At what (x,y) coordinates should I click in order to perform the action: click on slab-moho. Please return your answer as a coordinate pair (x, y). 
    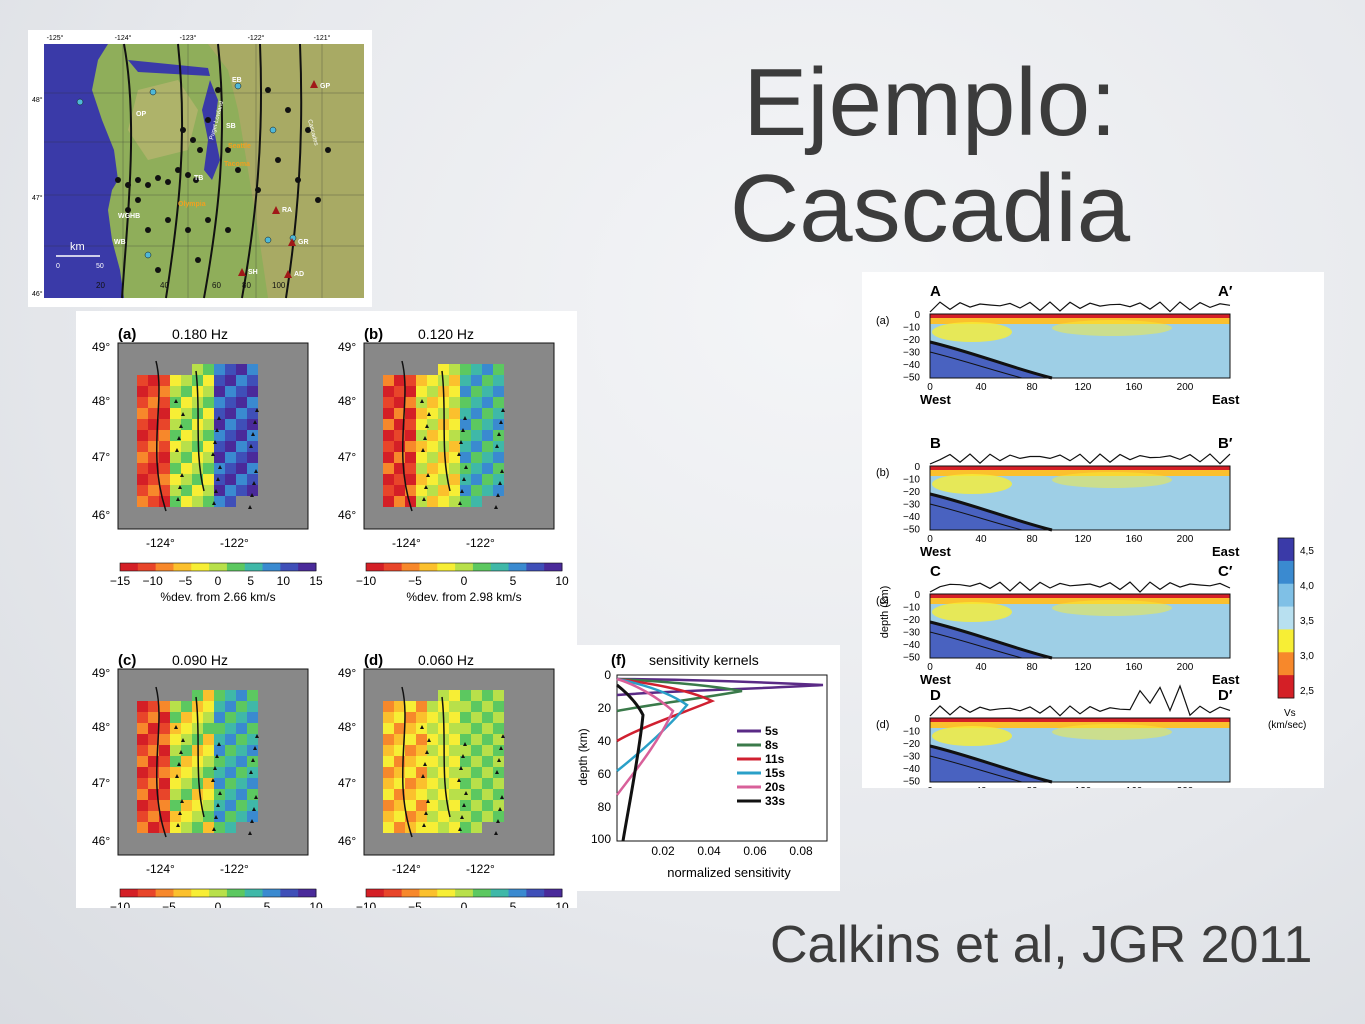
    Looking at the image, I should click on (976, 645).